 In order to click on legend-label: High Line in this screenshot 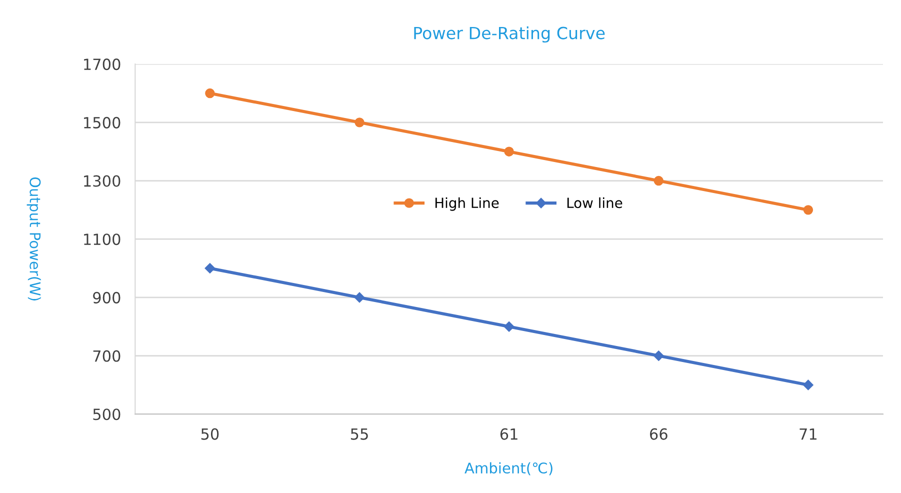, I will do `click(467, 204)`.